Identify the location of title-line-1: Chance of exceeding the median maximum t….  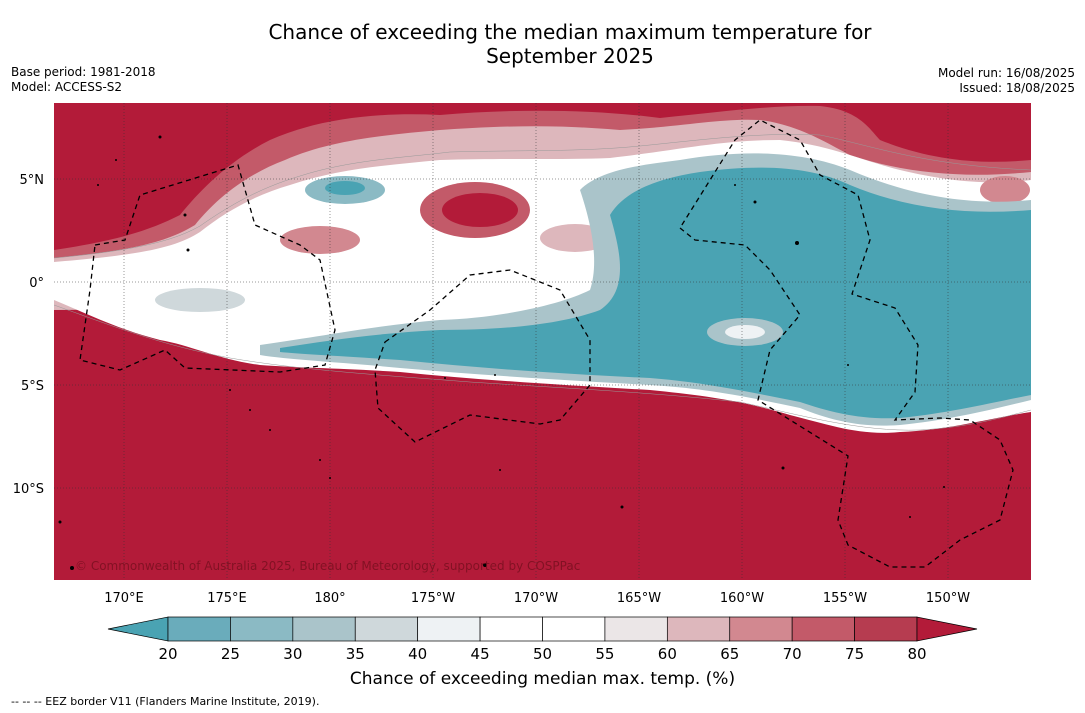
(570, 32).